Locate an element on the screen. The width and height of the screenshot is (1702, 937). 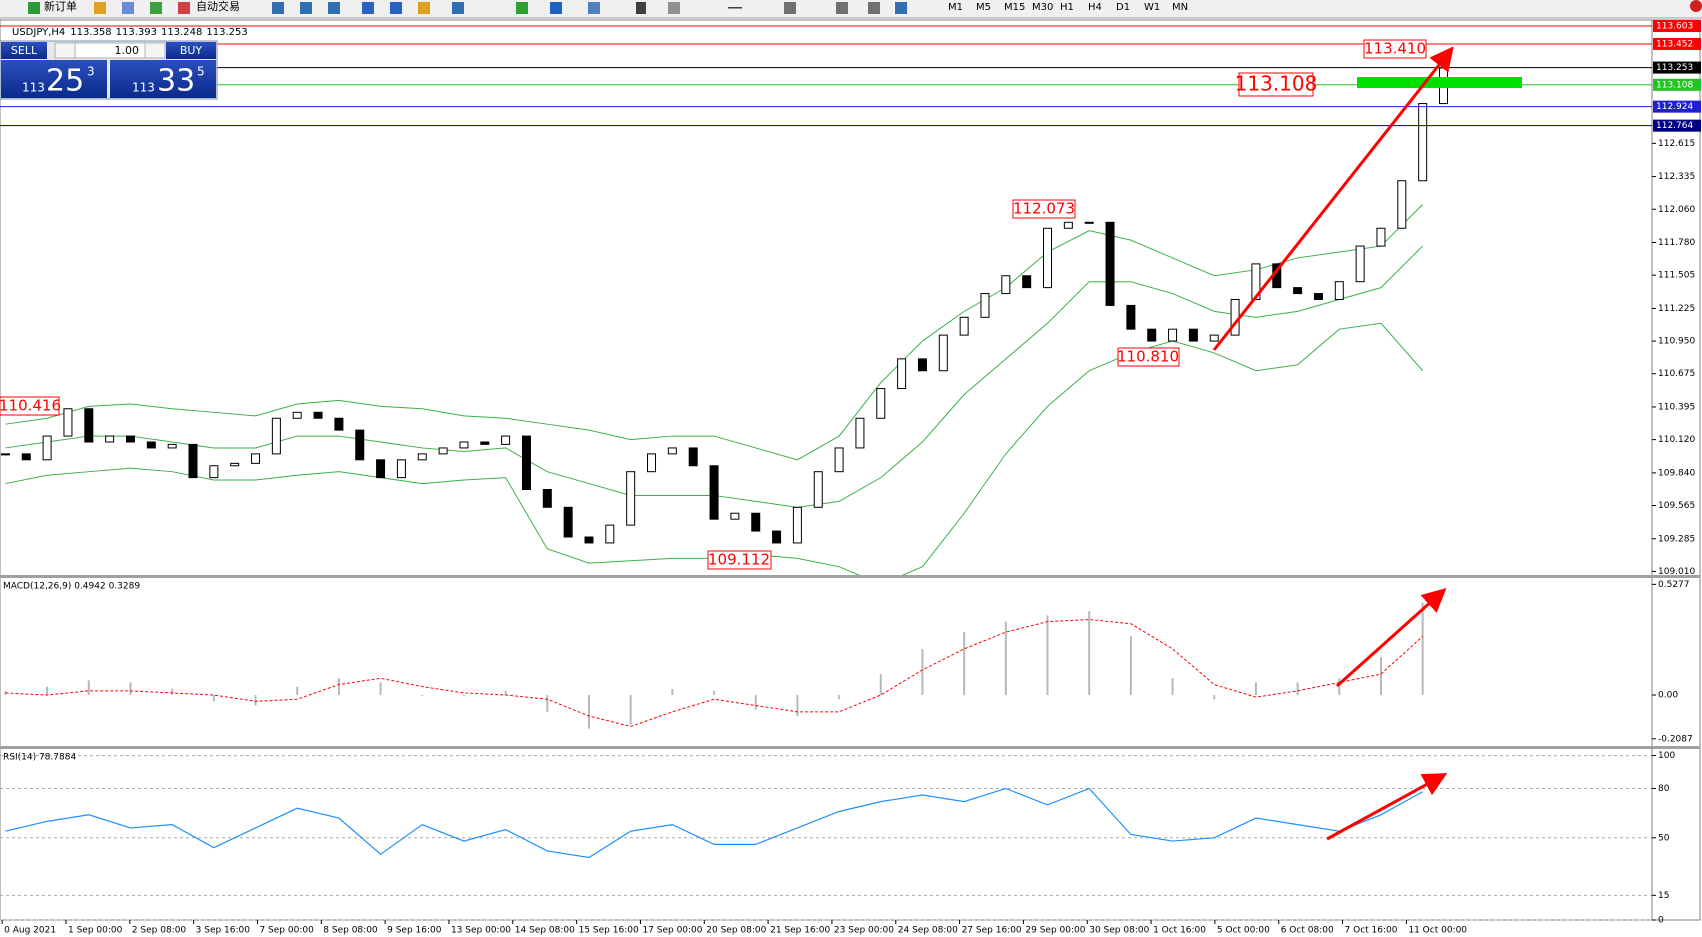
timeframe-button: M5 is located at coordinates (983, 7).